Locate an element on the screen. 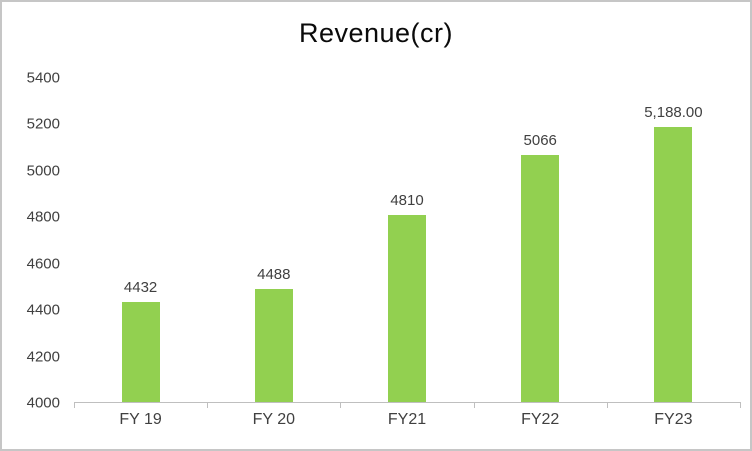 The image size is (752, 451). x-category-label: FY23 is located at coordinates (673, 419).